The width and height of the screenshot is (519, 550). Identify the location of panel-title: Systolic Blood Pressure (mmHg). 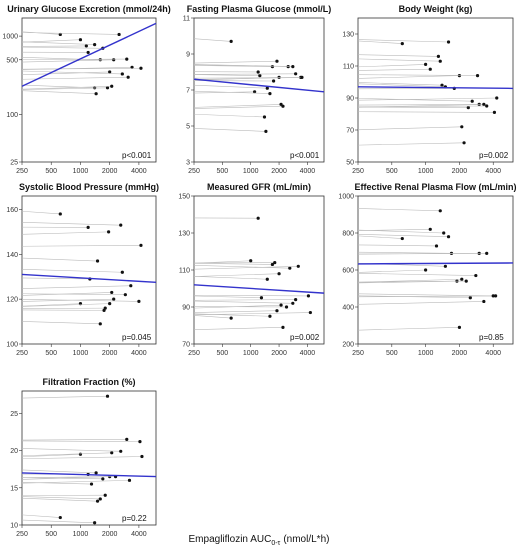
(89, 187).